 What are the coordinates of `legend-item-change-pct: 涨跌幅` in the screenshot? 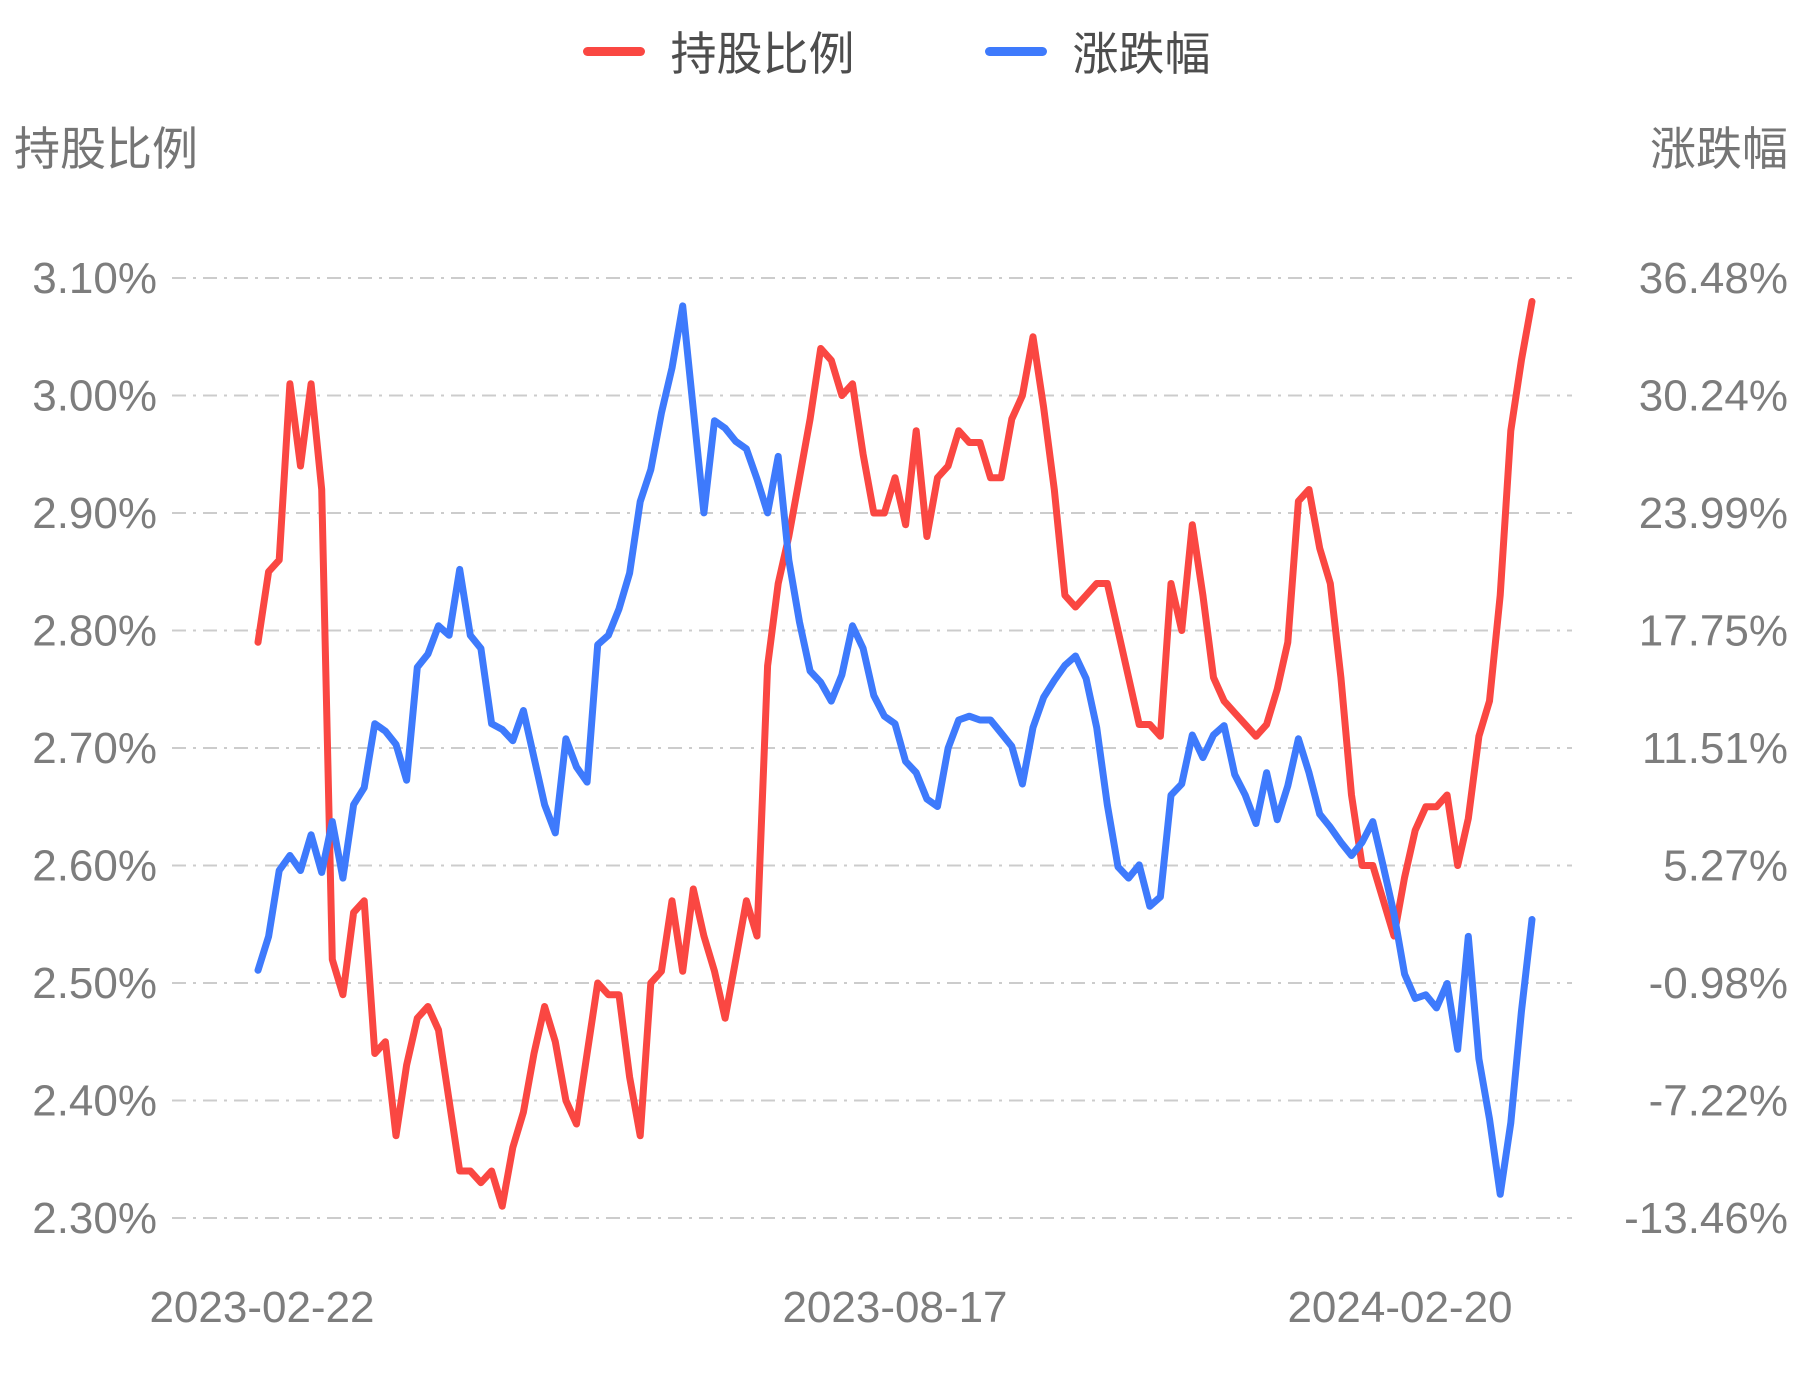 It's located at (1097, 51).